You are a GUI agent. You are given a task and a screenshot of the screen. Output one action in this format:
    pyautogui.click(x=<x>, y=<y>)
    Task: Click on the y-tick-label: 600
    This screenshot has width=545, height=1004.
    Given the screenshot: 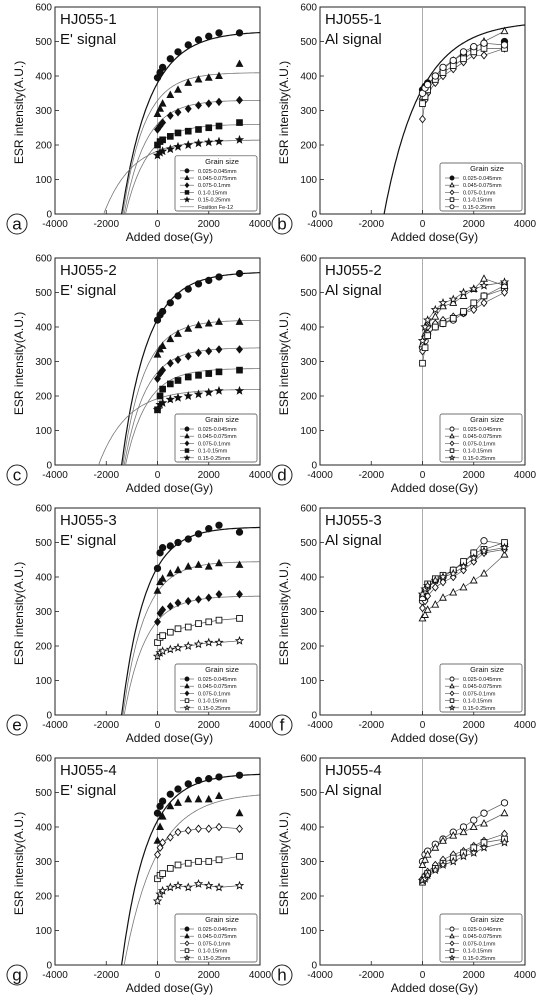 What is the action you would take?
    pyautogui.click(x=308, y=759)
    